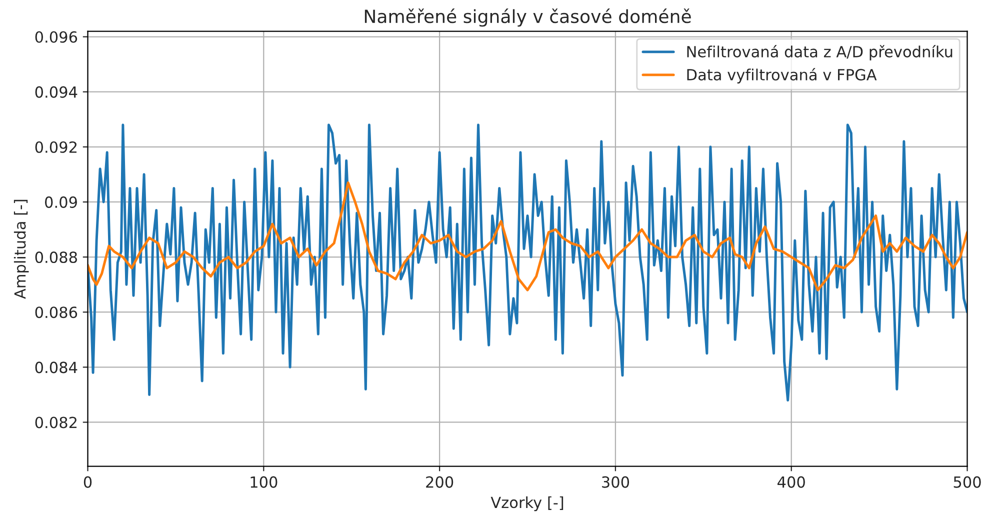 Image resolution: width=986 pixels, height=521 pixels. I want to click on x-axis-title: Vzorky [-], so click(527, 504).